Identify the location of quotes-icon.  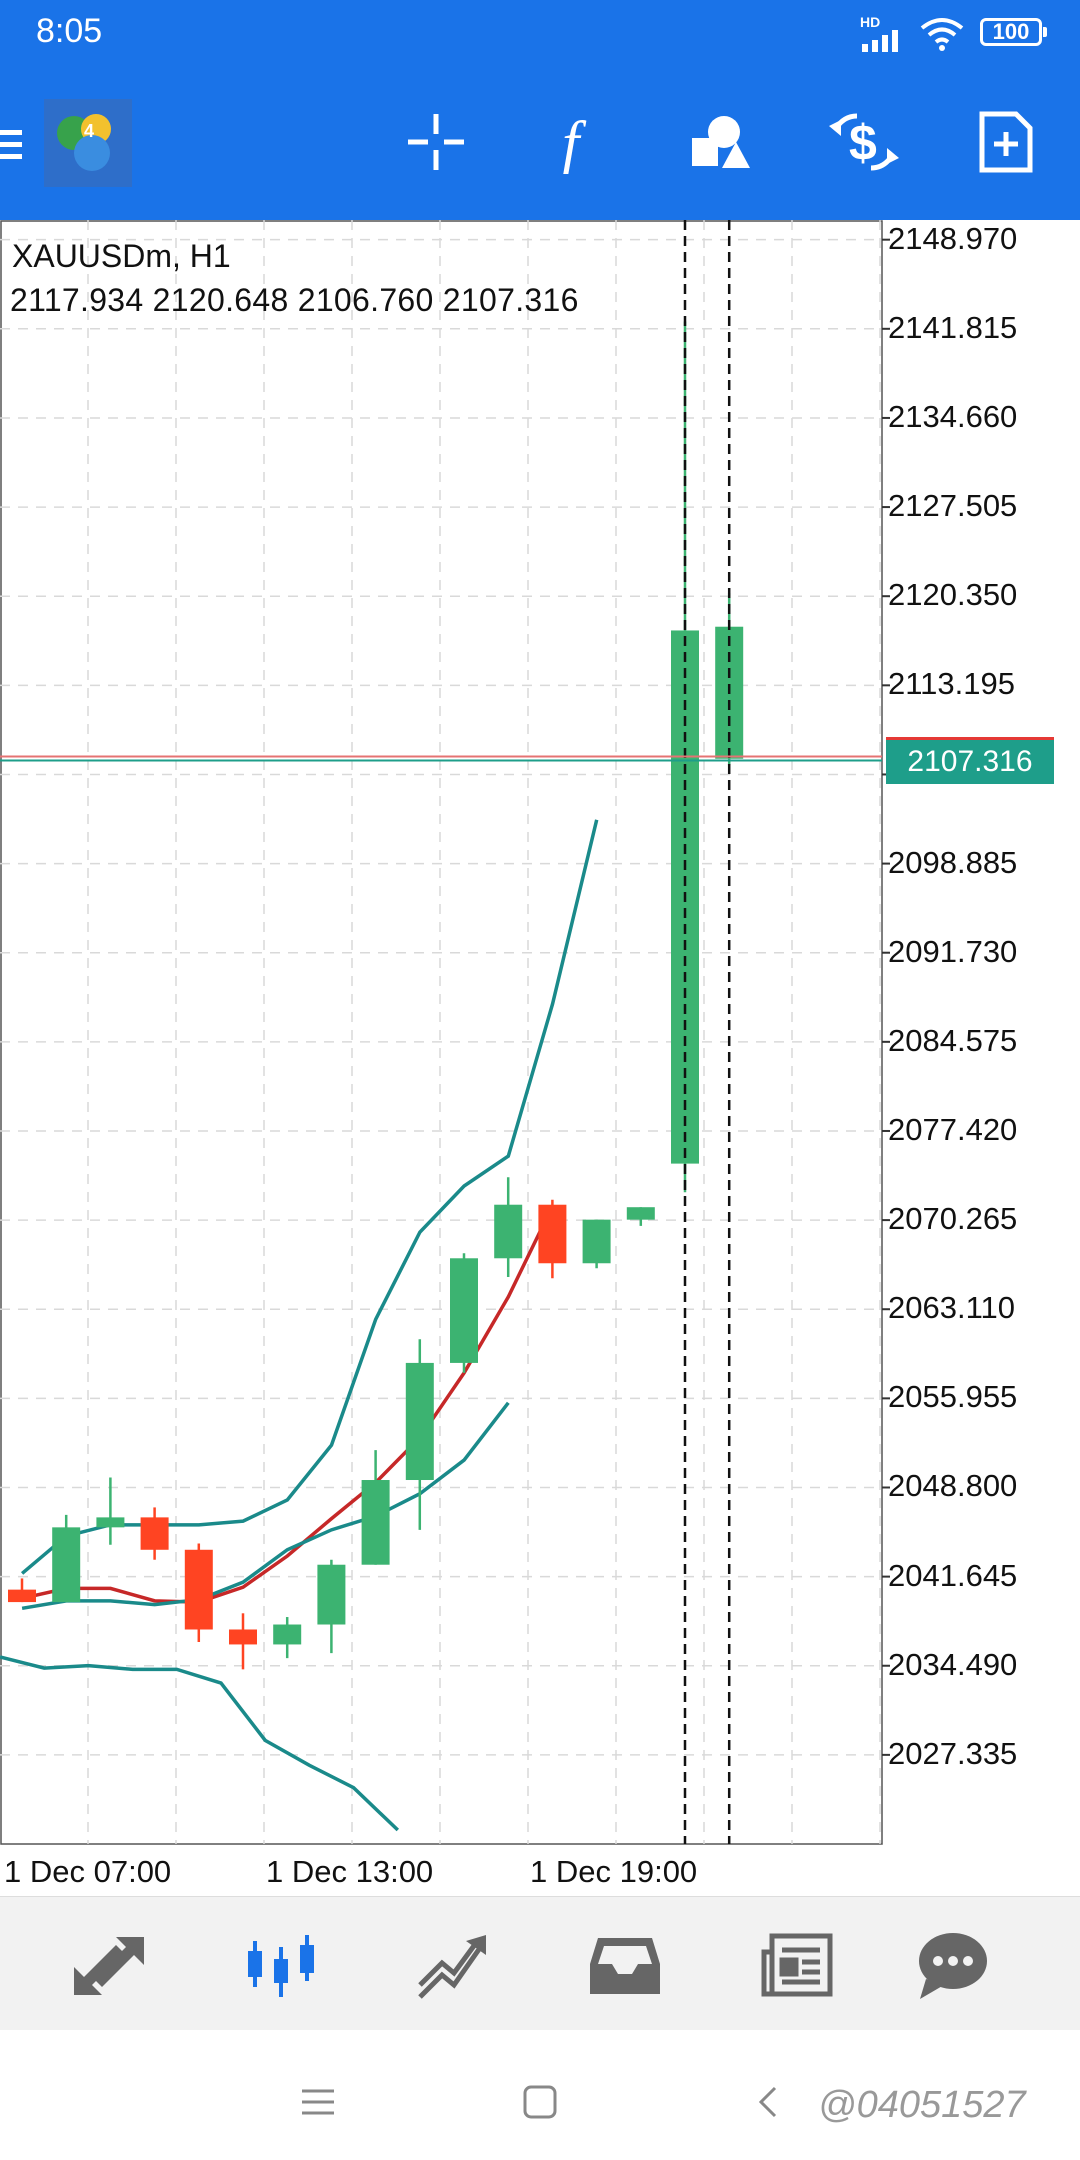
(109, 1966).